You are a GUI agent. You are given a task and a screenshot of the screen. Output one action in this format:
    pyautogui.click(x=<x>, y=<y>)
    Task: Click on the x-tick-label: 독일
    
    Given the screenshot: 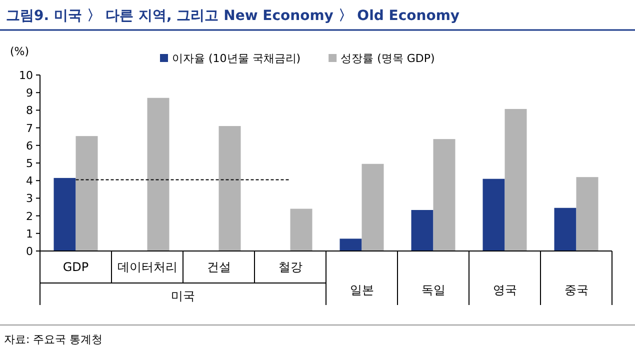 What is the action you would take?
    pyautogui.click(x=433, y=290)
    